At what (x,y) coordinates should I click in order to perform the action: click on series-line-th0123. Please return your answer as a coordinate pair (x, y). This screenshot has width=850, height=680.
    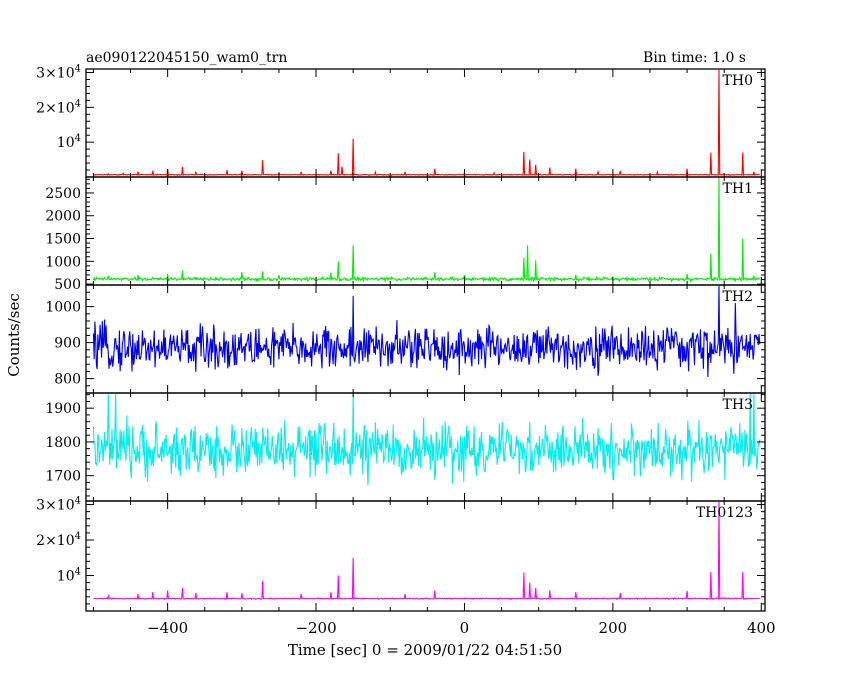
    Looking at the image, I should click on (427, 551).